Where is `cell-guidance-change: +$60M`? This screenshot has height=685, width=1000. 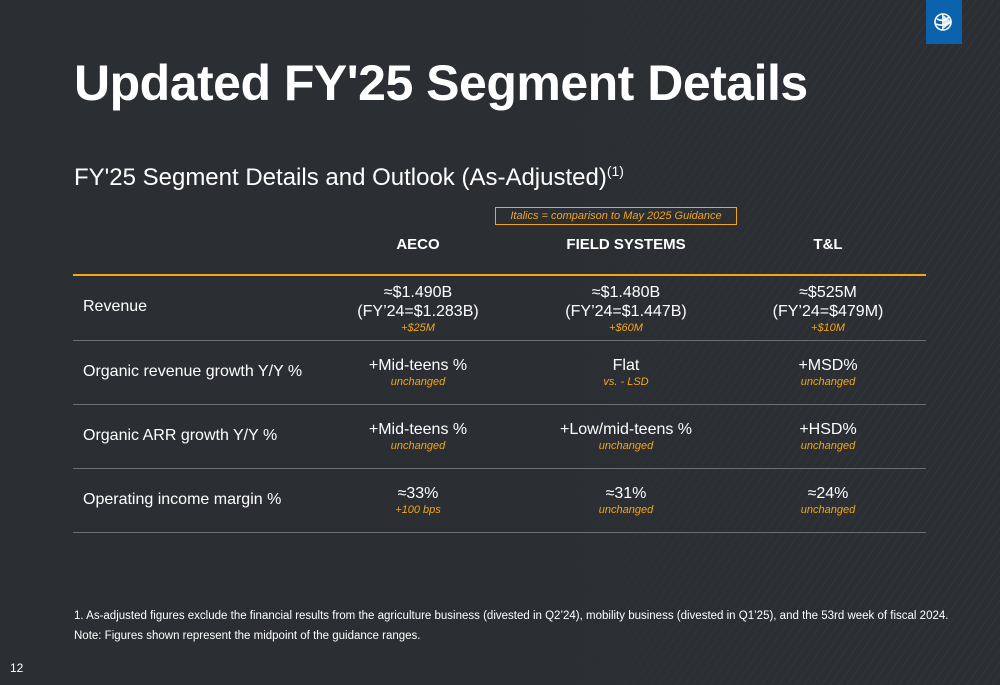
cell-guidance-change: +$60M is located at coordinates (626, 328).